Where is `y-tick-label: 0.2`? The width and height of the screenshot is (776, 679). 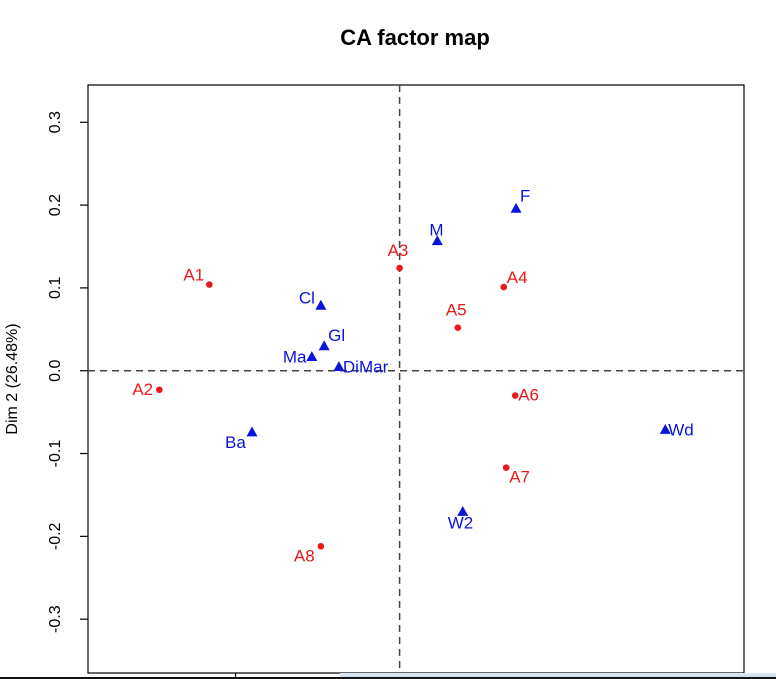 y-tick-label: 0.2 is located at coordinates (55, 205).